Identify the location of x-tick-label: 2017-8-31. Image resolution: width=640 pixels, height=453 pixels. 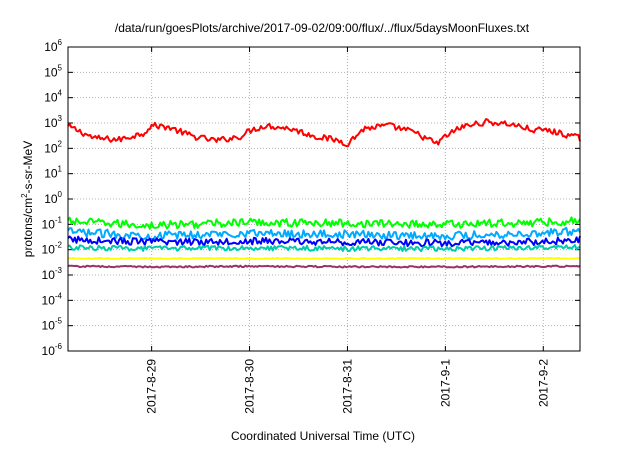
(347, 386).